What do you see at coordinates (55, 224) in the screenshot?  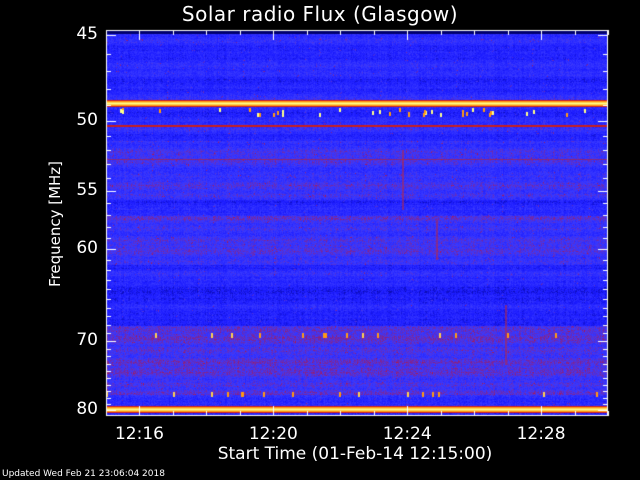 I see `y-axis-label: Frequency [MHz]` at bounding box center [55, 224].